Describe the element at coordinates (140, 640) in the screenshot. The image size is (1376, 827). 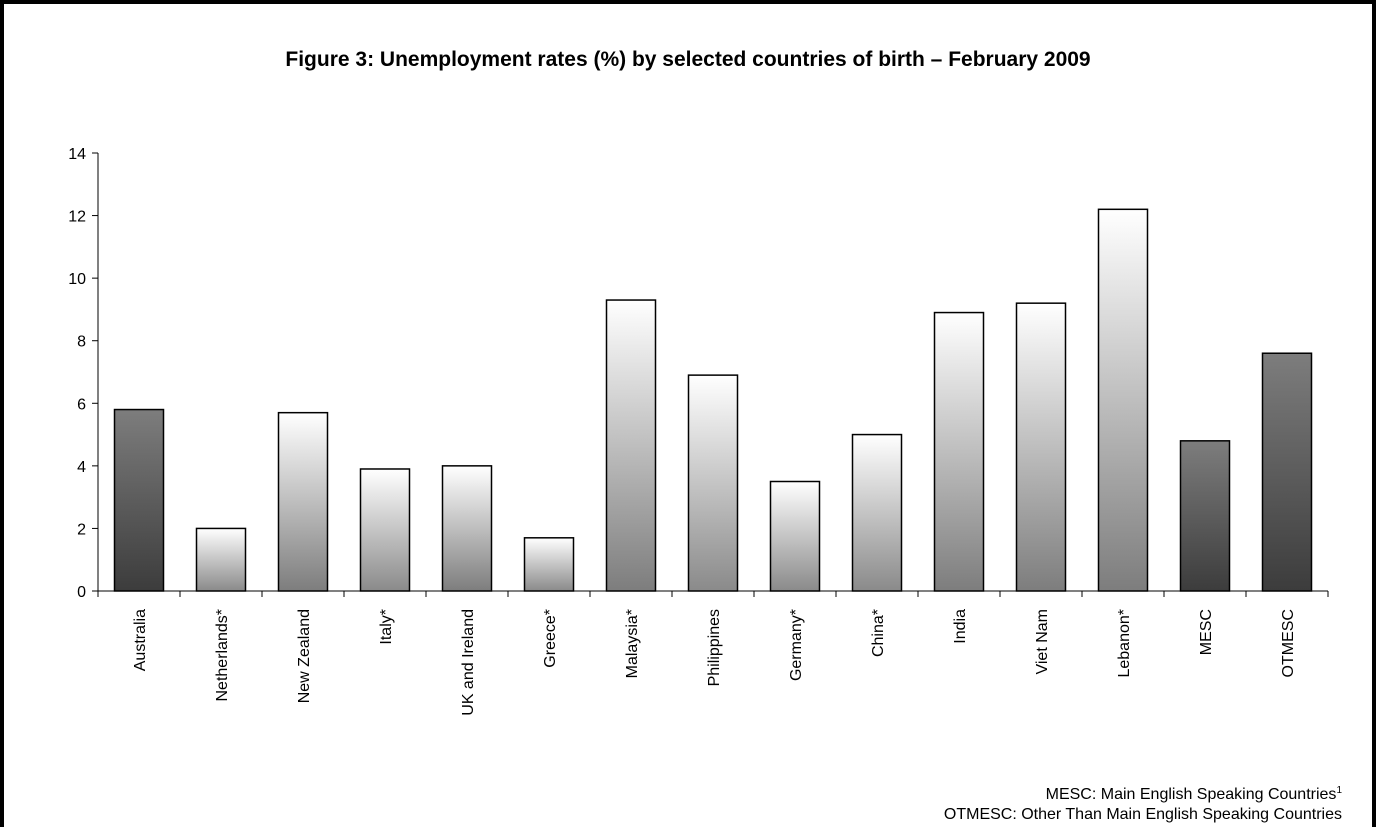
I see `x-tick-label: Australia` at that location.